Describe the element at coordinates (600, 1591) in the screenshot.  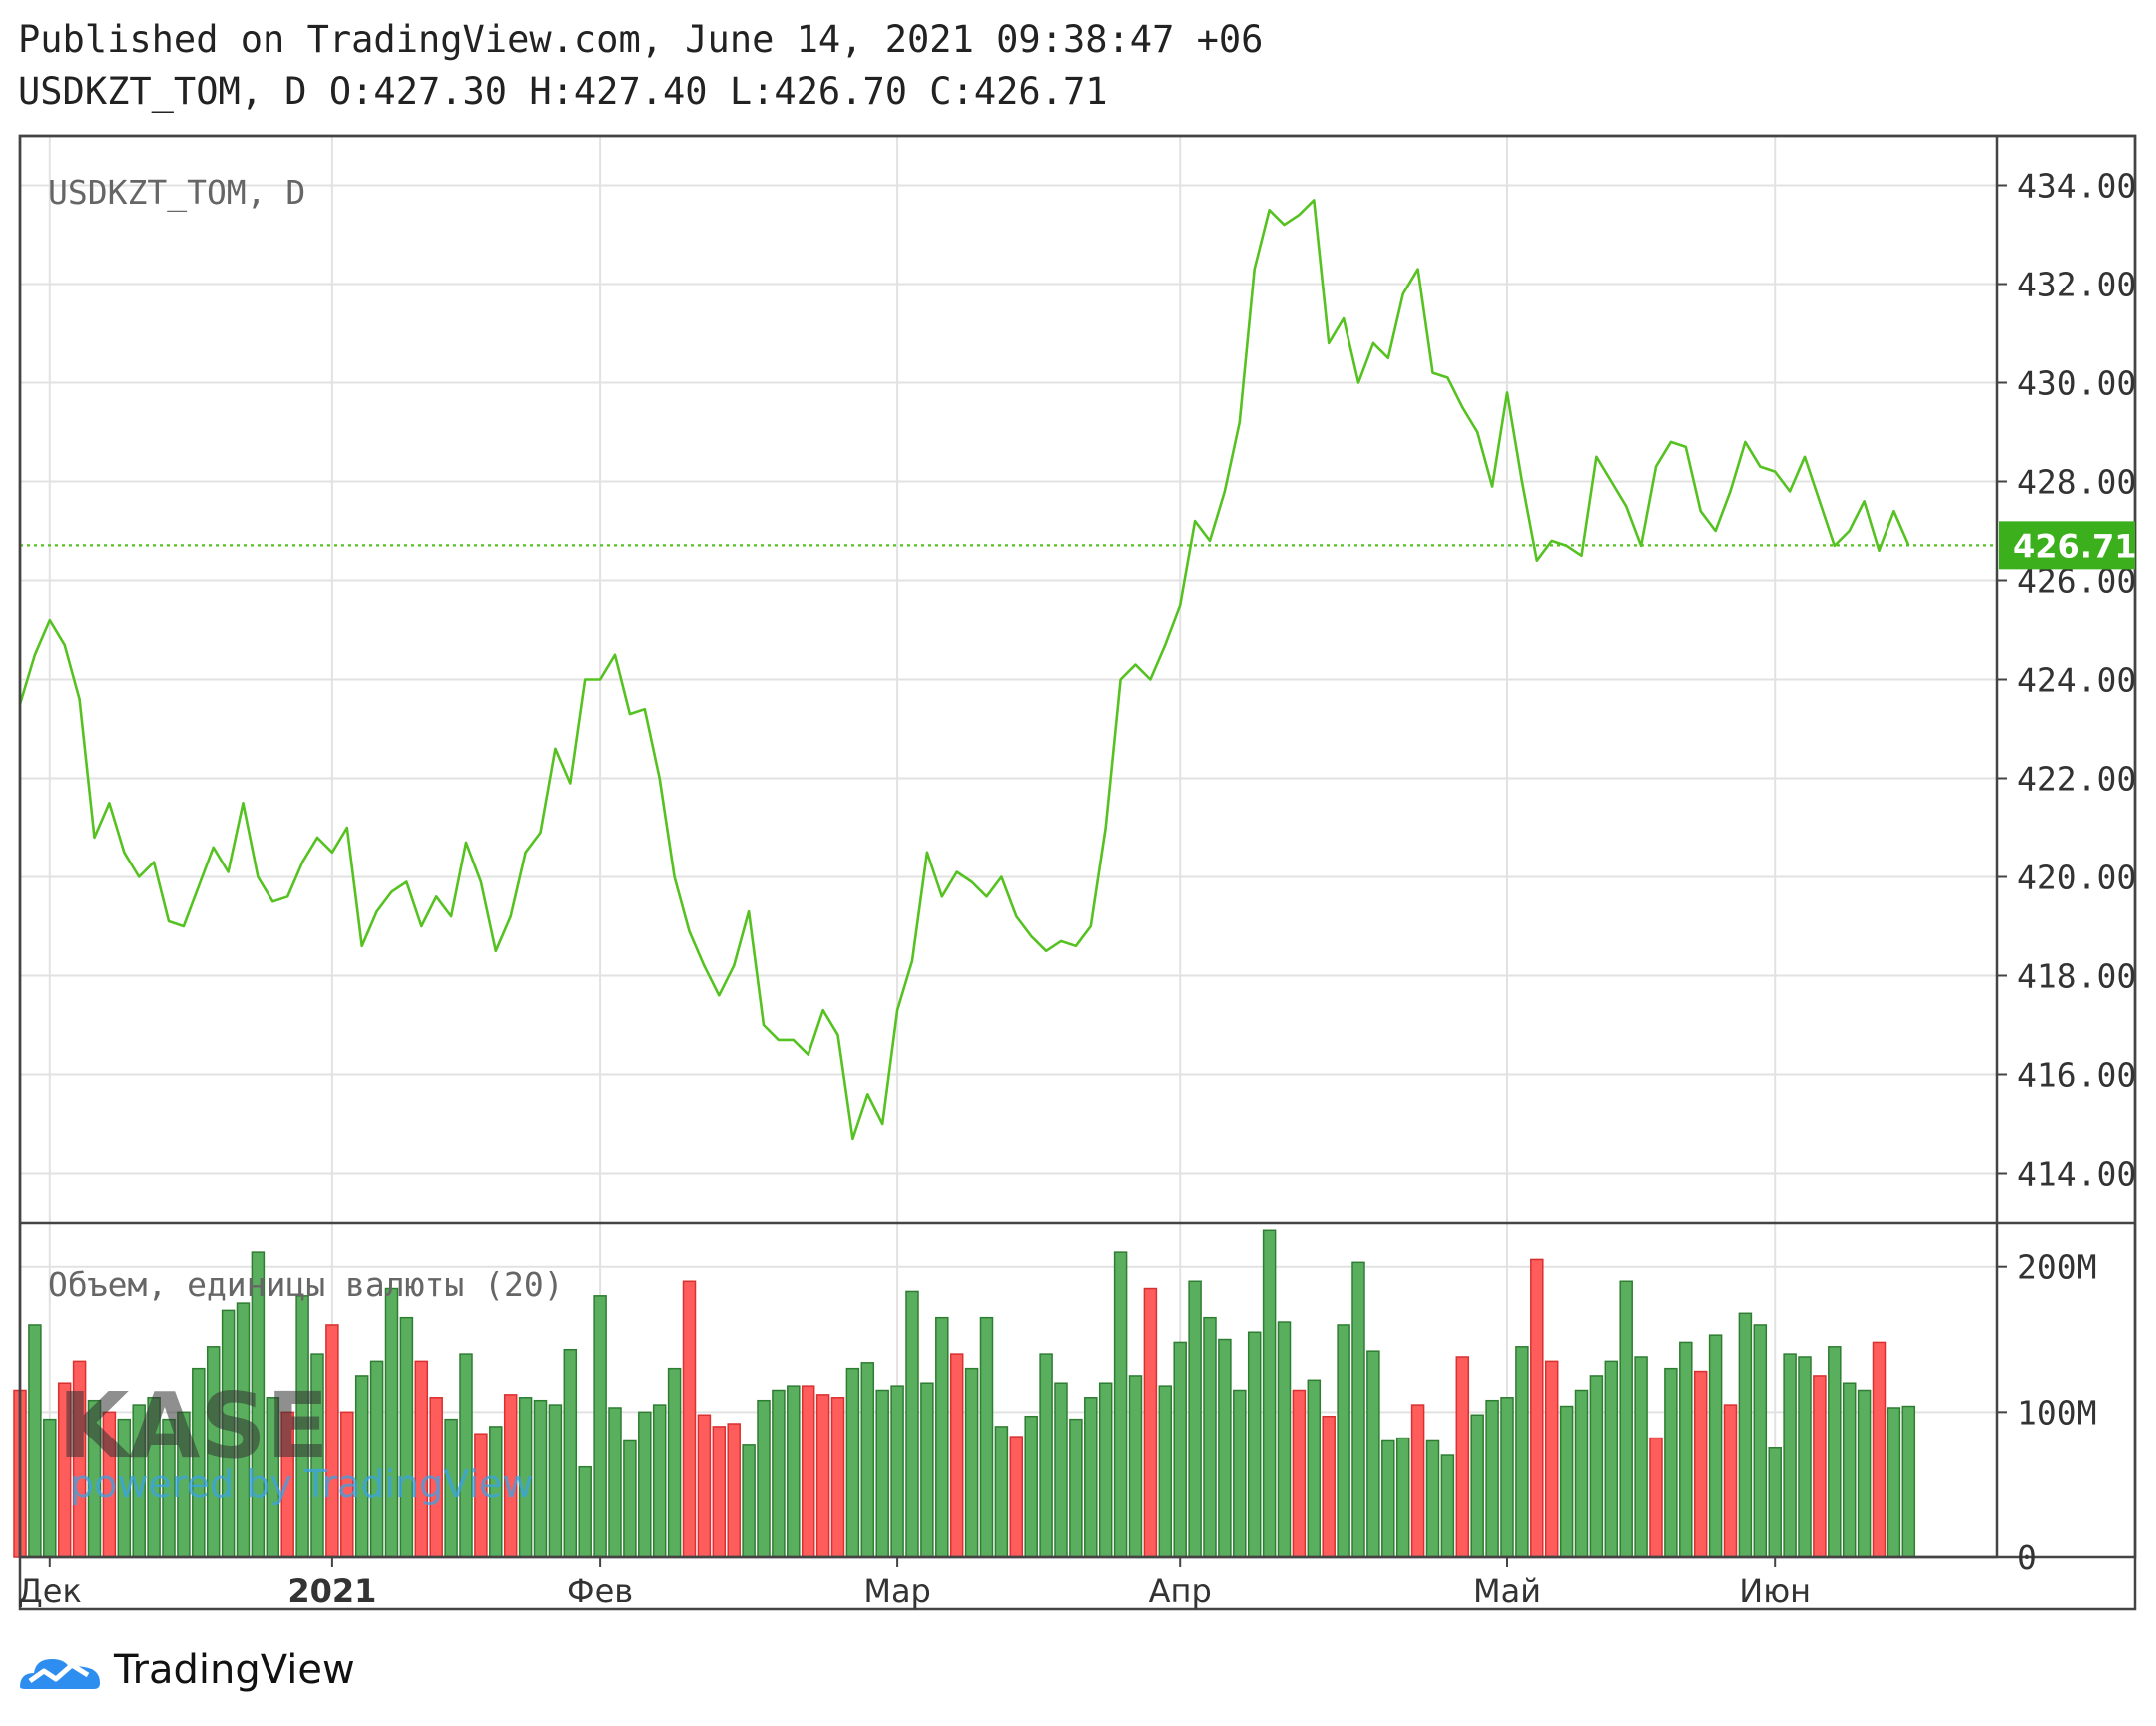
I see `time-tick-label: Фев` at that location.